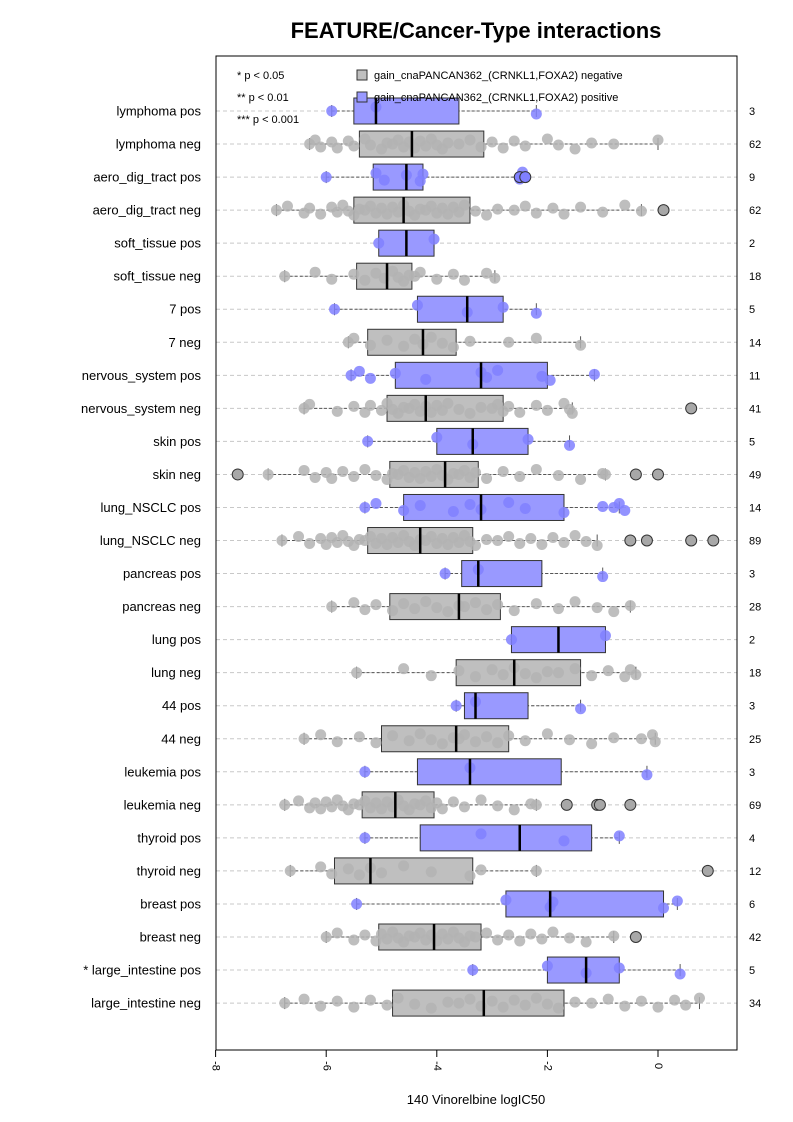 The width and height of the screenshot is (793, 1122). I want to click on sample-count: 42, so click(755, 938).